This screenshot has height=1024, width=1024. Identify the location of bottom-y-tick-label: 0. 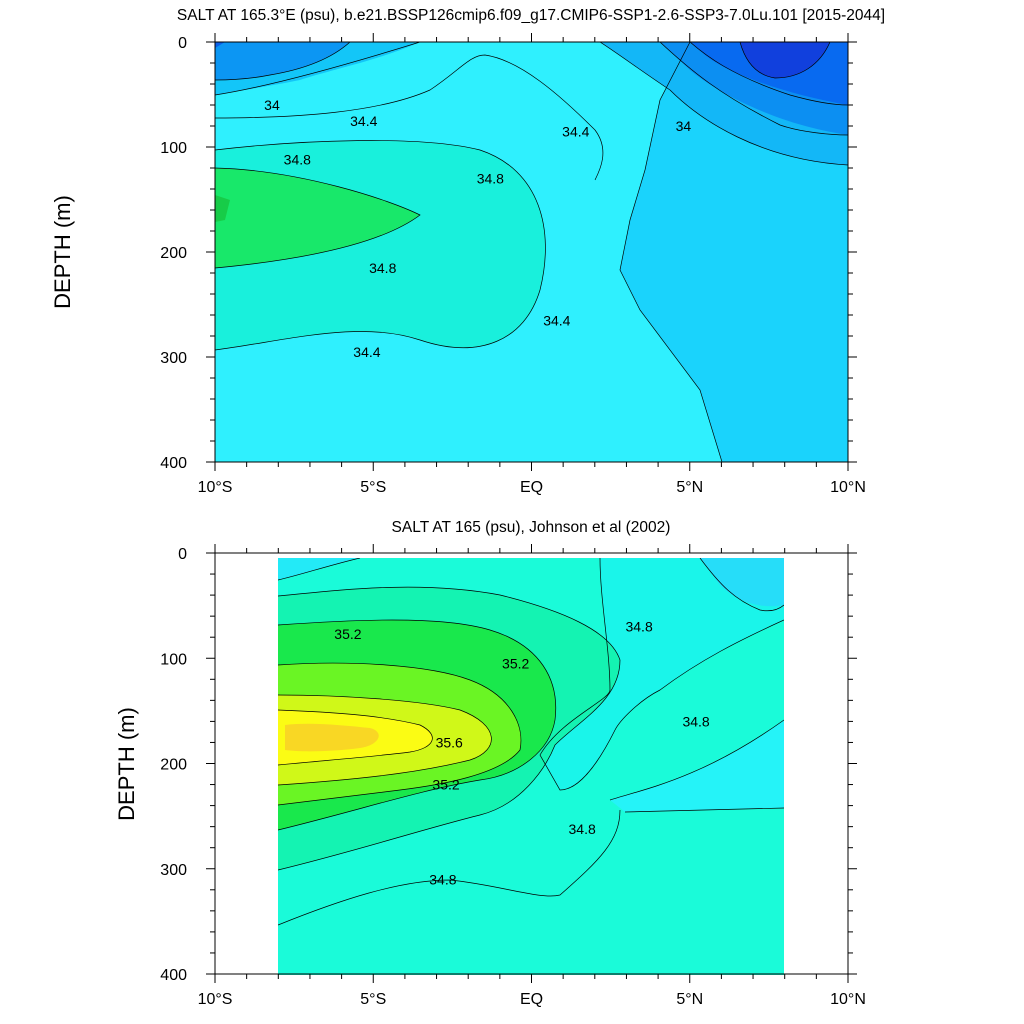
(182, 554).